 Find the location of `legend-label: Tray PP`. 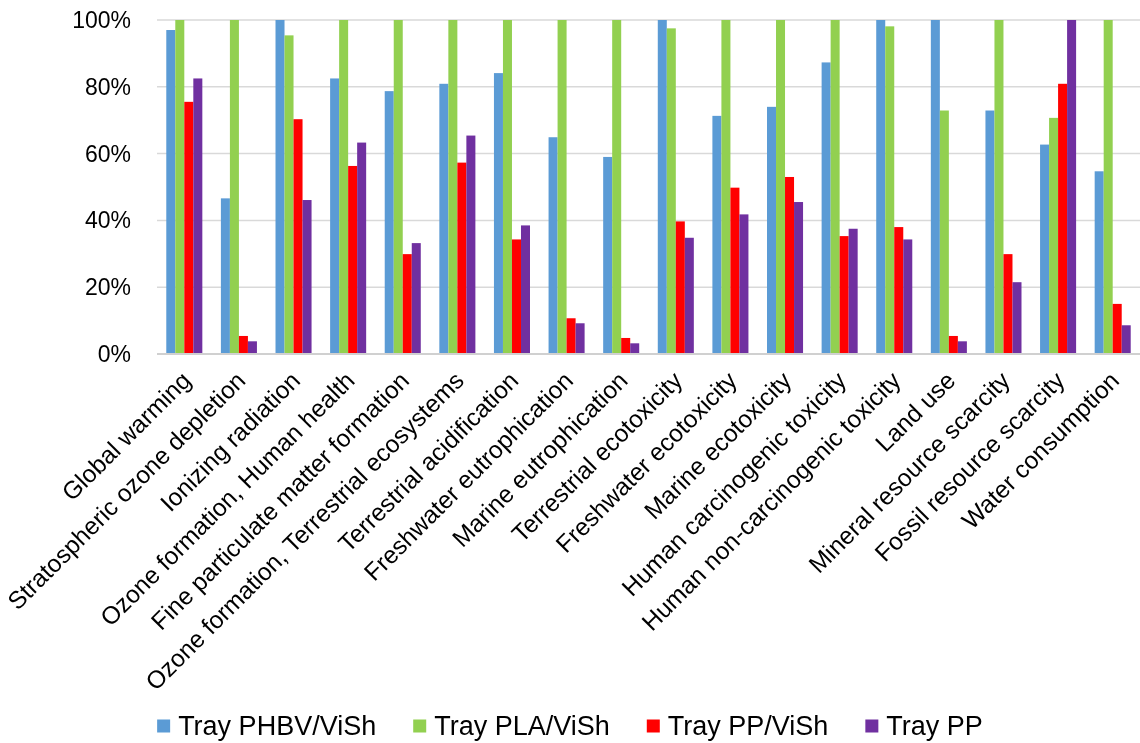

legend-label: Tray PP is located at coordinates (934, 726).